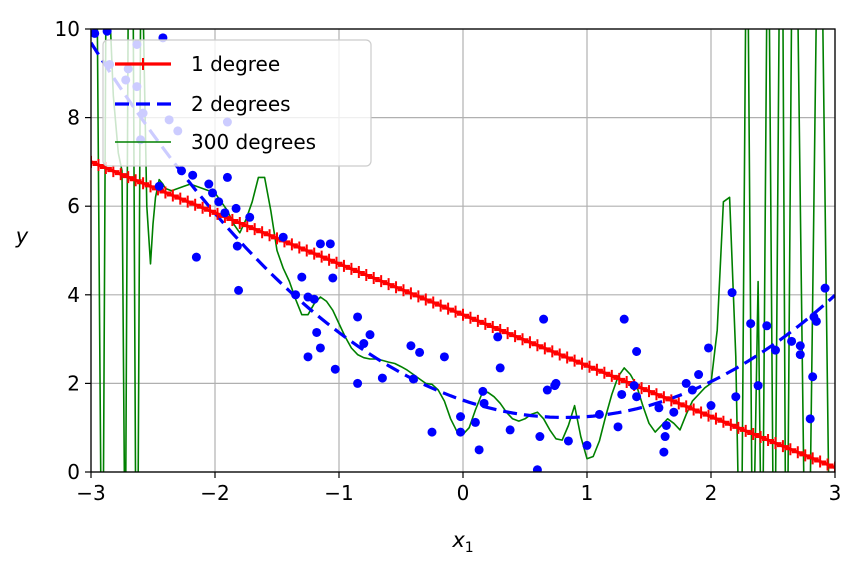 The image size is (863, 577). Describe the element at coordinates (338, 493) in the screenshot. I see `x-tick-label: −1` at that location.